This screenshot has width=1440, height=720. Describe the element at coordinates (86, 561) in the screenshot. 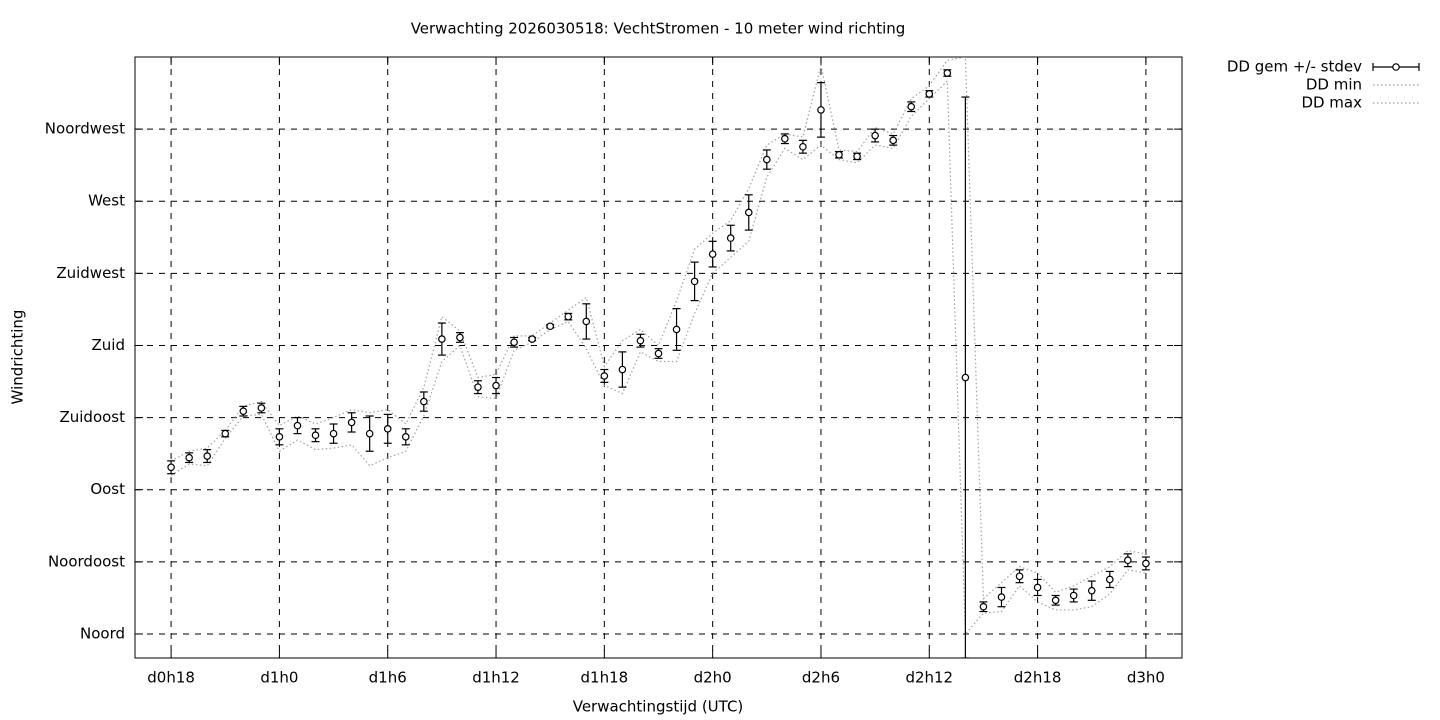

I see `y-tick-label: Noordoost` at that location.